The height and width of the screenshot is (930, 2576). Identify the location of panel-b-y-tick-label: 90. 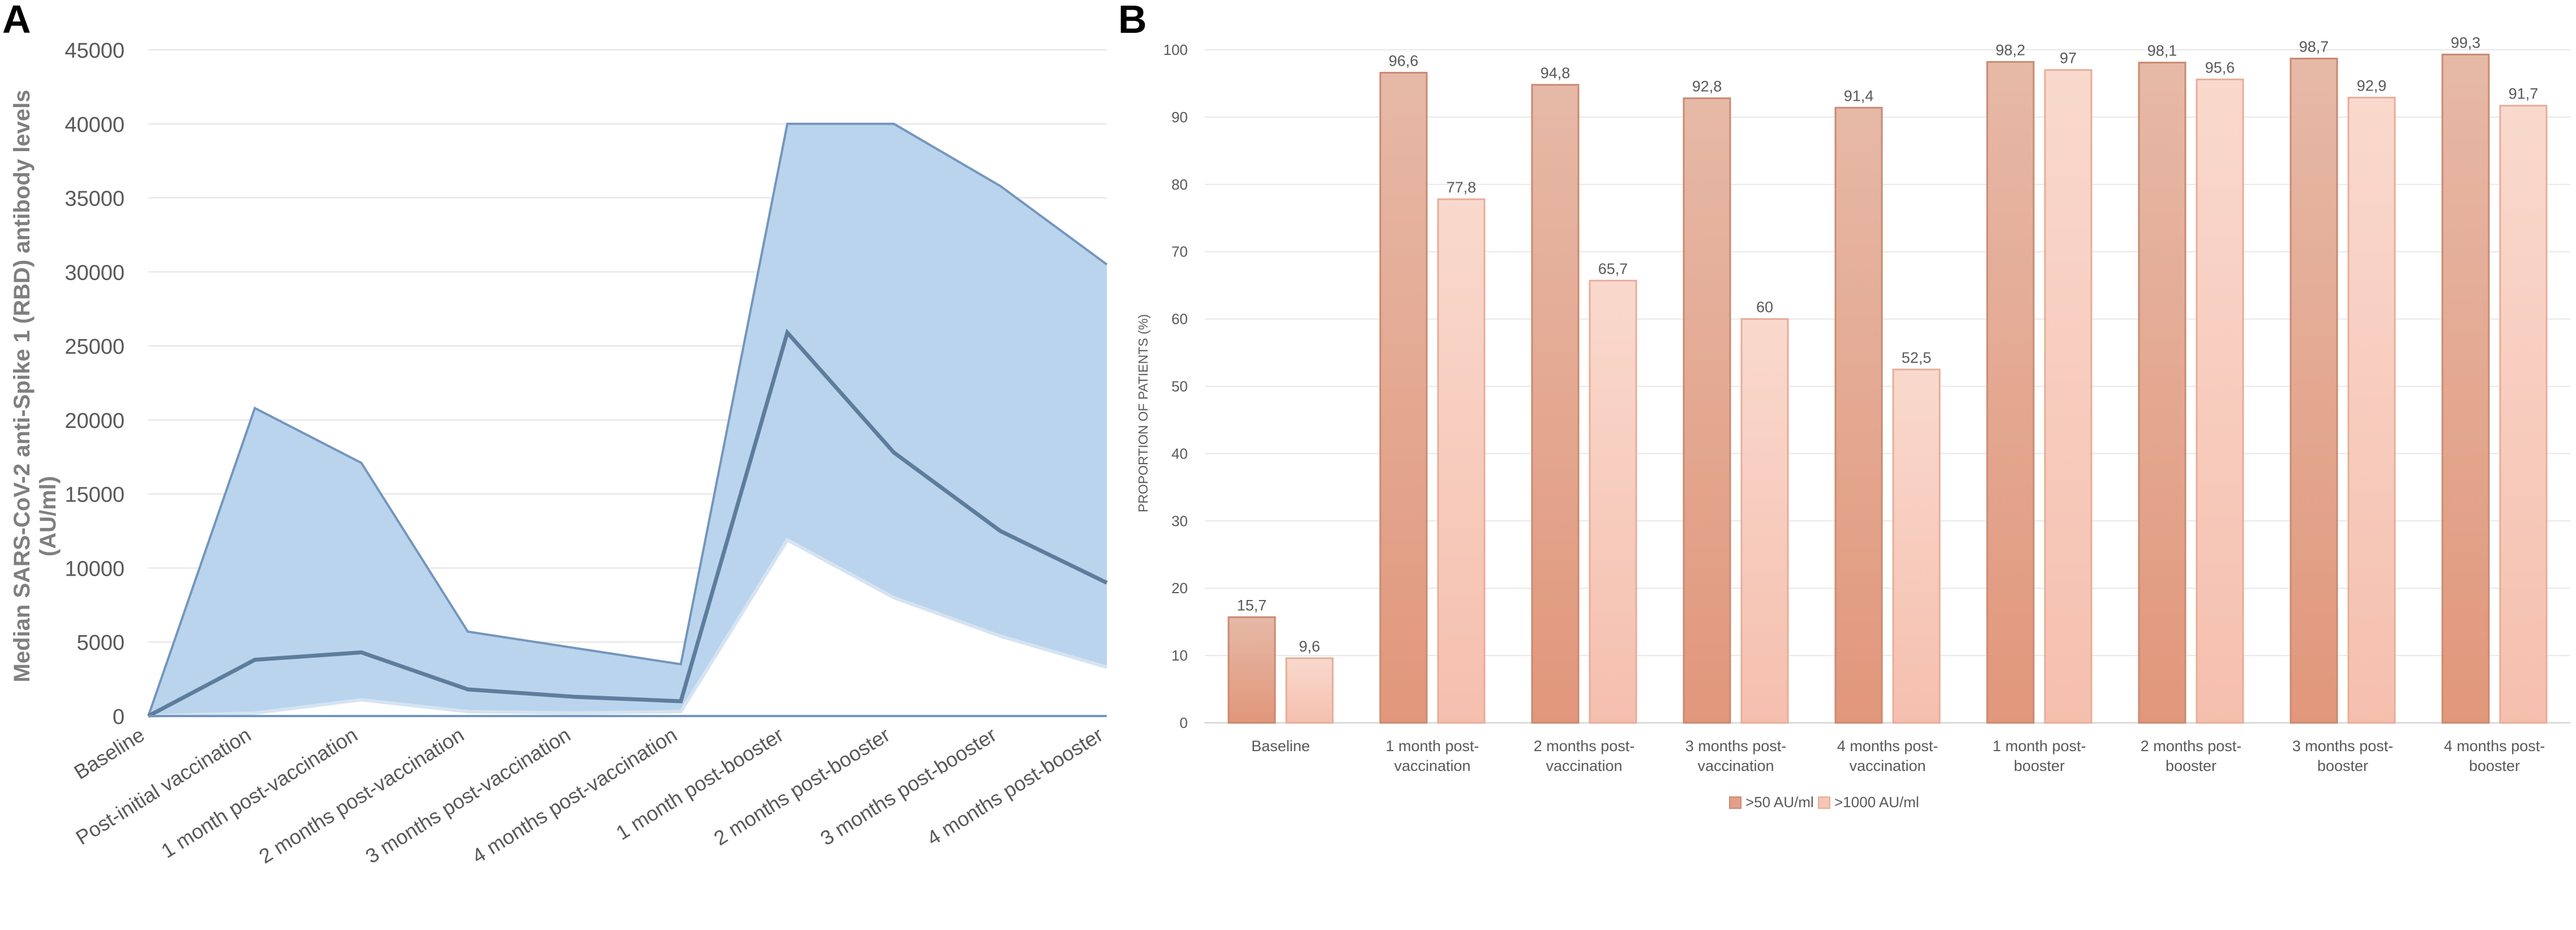
(1179, 117).